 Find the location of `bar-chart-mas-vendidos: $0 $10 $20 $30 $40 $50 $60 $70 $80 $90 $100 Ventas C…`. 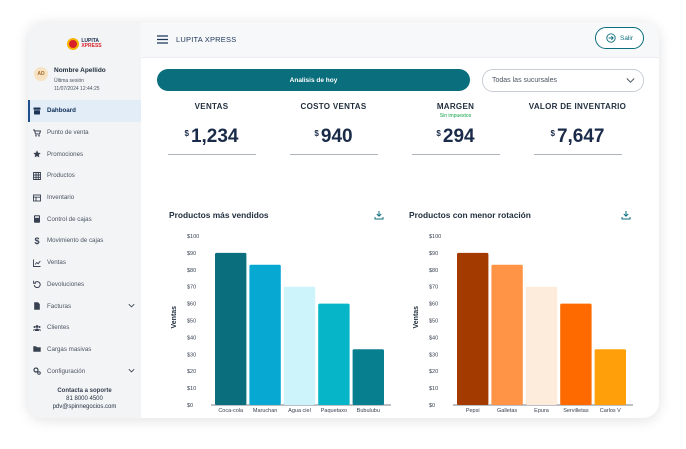

bar-chart-mas-vendidos: $0 $10 $20 $30 $40 $50 $60 $70 $80 $90 $100 Ventas C… is located at coordinates (281, 324).